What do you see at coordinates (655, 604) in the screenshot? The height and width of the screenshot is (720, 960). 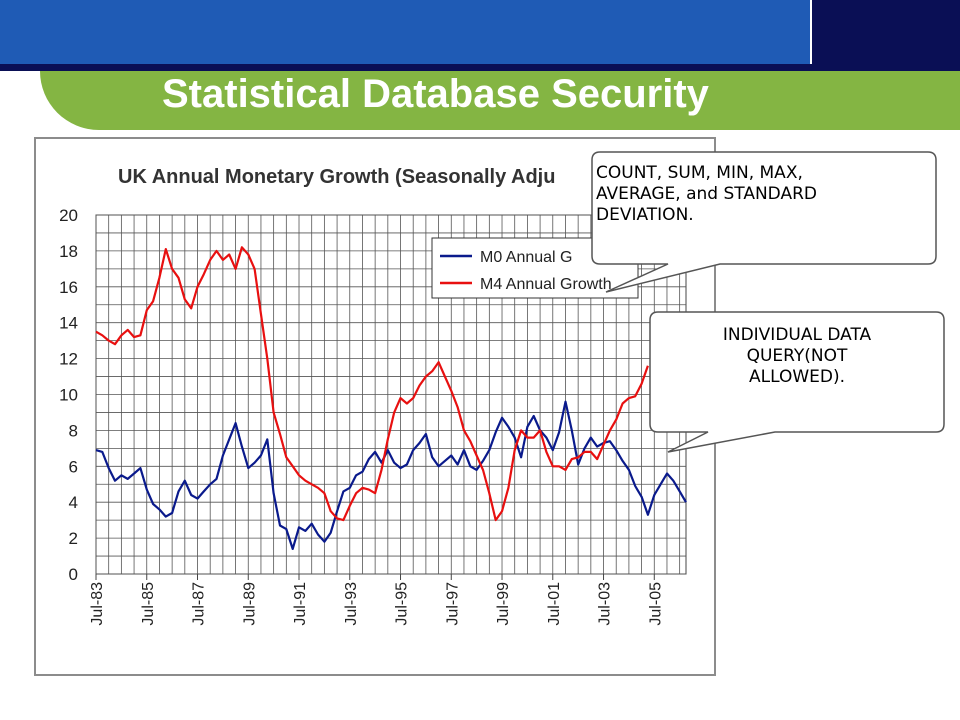 I see `x-tick-label: Jul-05` at bounding box center [655, 604].